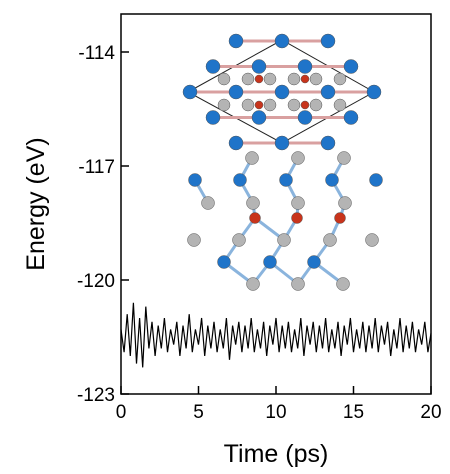  Describe the element at coordinates (353, 412) in the screenshot. I see `x-tick-label: 15` at that location.